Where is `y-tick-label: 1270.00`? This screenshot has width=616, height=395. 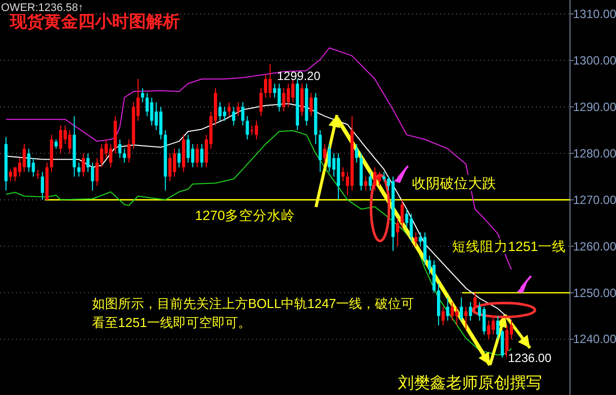 y-tick-label: 1270.00 is located at coordinates (594, 199).